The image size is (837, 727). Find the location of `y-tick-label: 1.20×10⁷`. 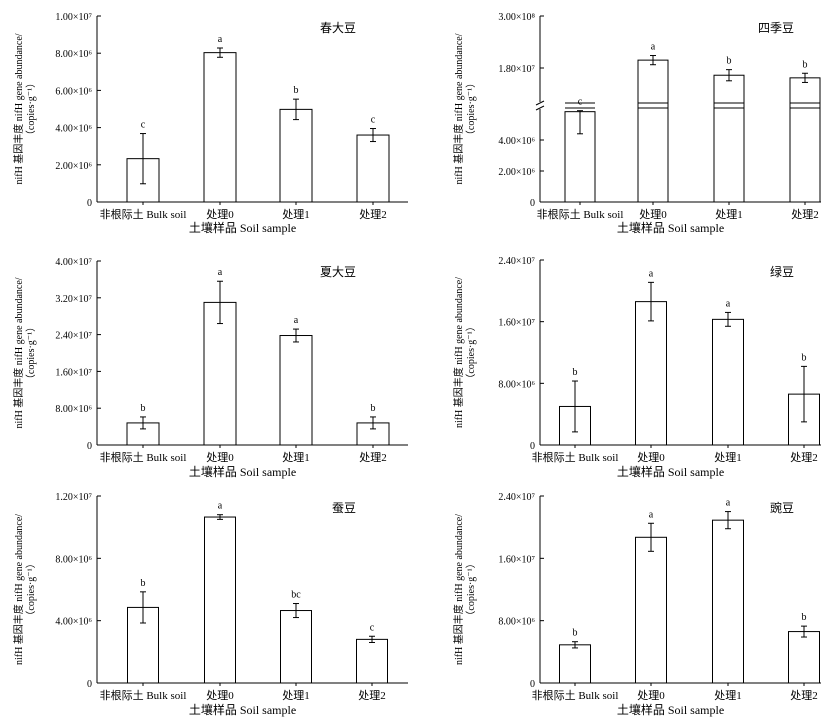

y-tick-label: 1.20×10⁷ is located at coordinates (73, 497).